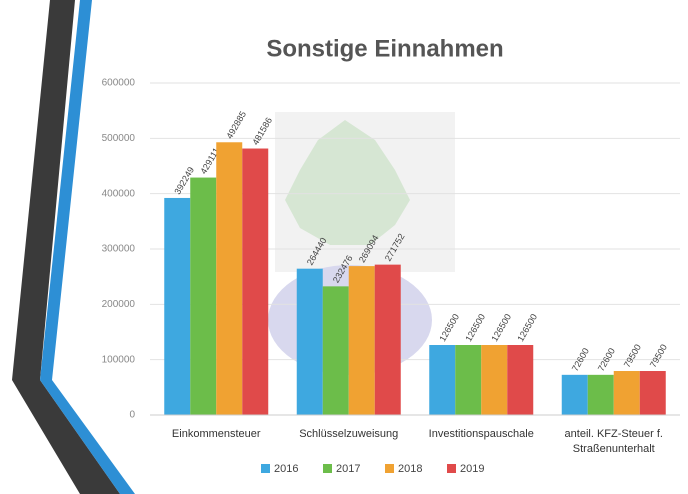 This screenshot has height=494, width=688. What do you see at coordinates (481, 434) in the screenshot?
I see `x-tick-label: Investitionspauschale` at bounding box center [481, 434].